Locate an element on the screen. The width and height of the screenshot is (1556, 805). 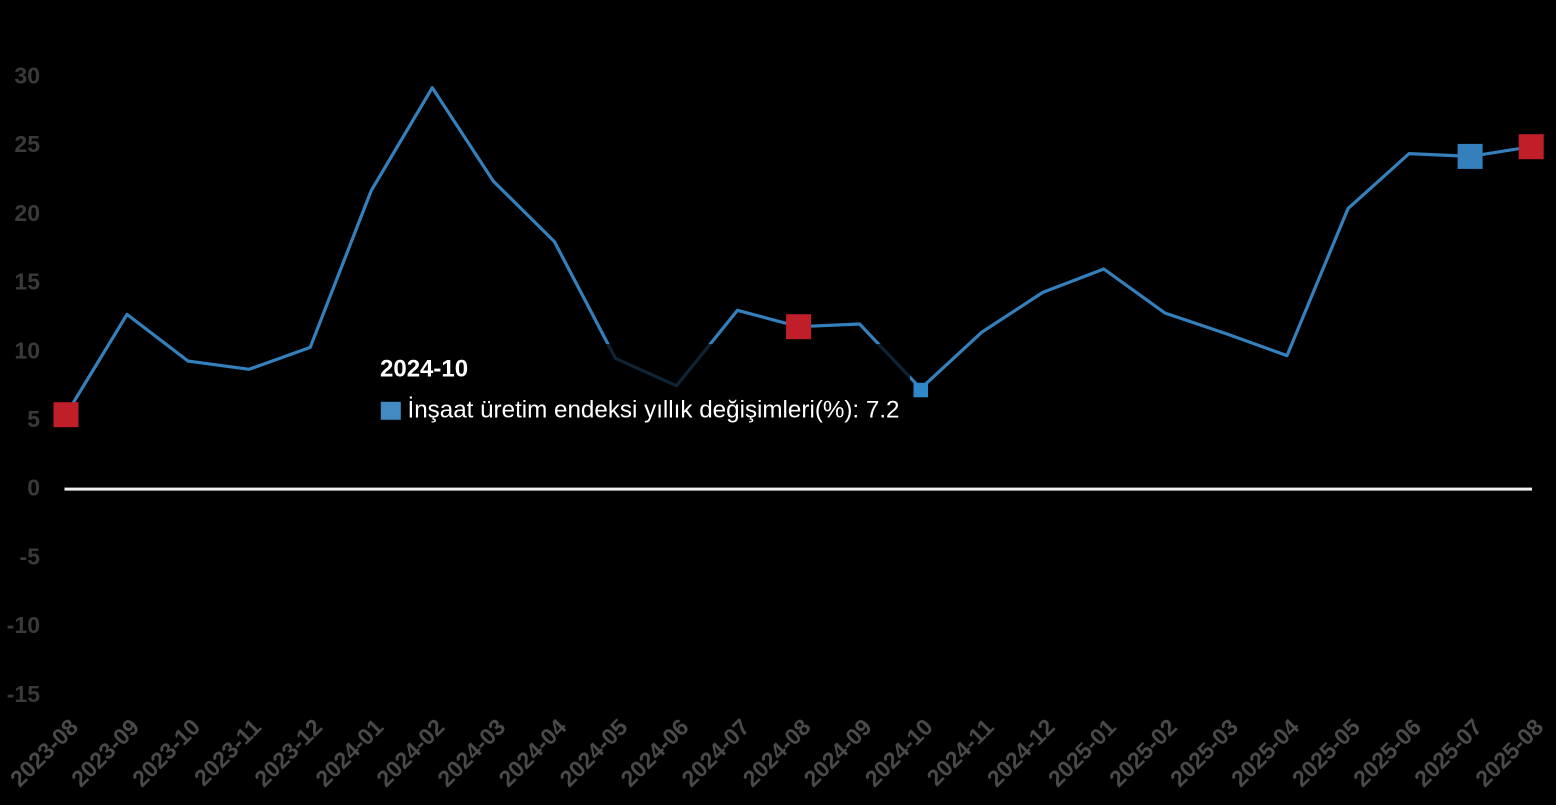
svg-text: -15 is located at coordinates (23, 694).